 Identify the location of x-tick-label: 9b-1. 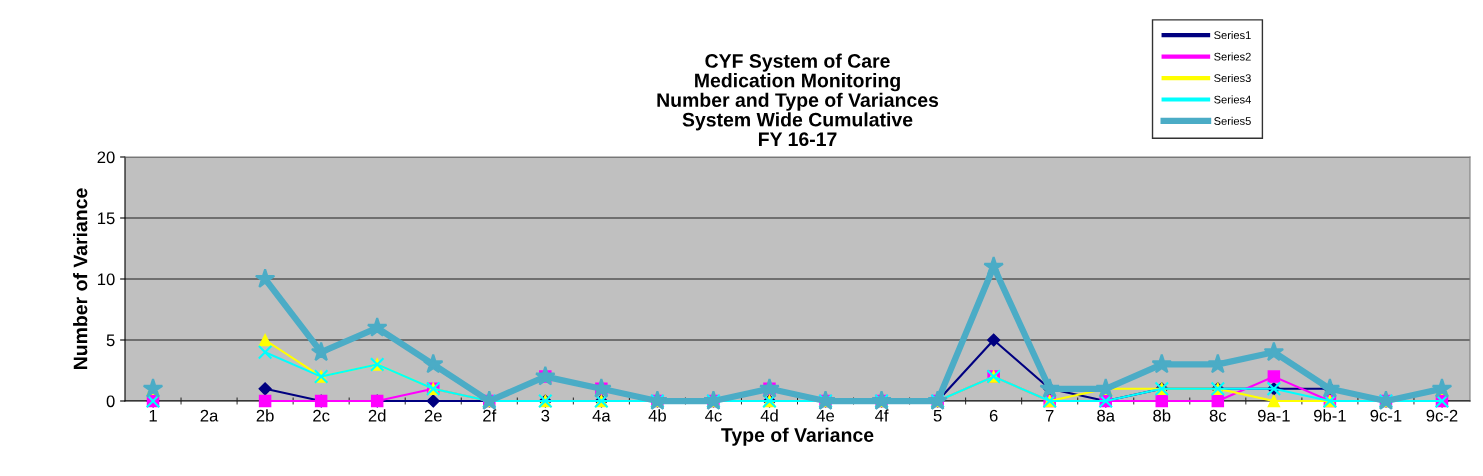
(1330, 415).